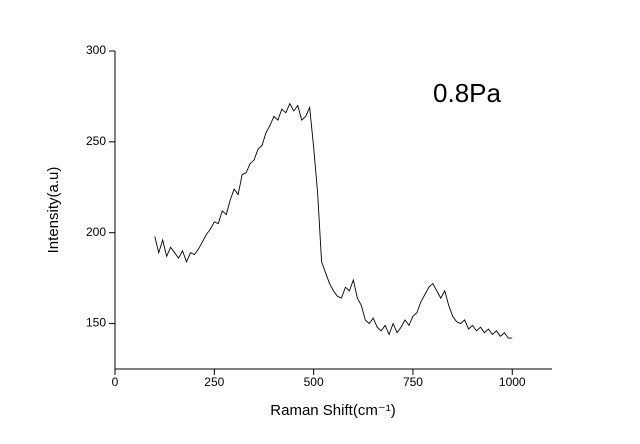  Describe the element at coordinates (53, 210) in the screenshot. I see `y-axis-label: Intensity(a.u)` at that location.